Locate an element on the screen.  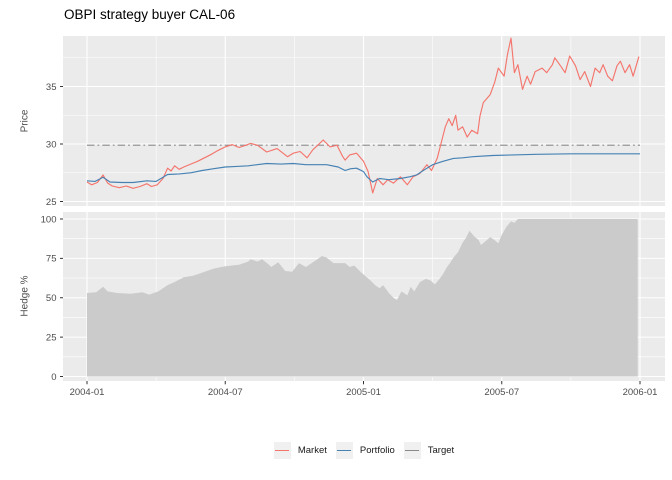
portfolio-line-swatch-icon is located at coordinates (344, 450).